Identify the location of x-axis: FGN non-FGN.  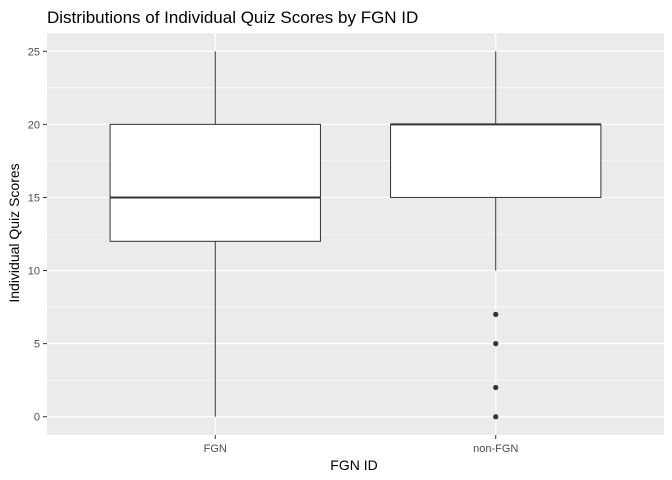
(361, 445).